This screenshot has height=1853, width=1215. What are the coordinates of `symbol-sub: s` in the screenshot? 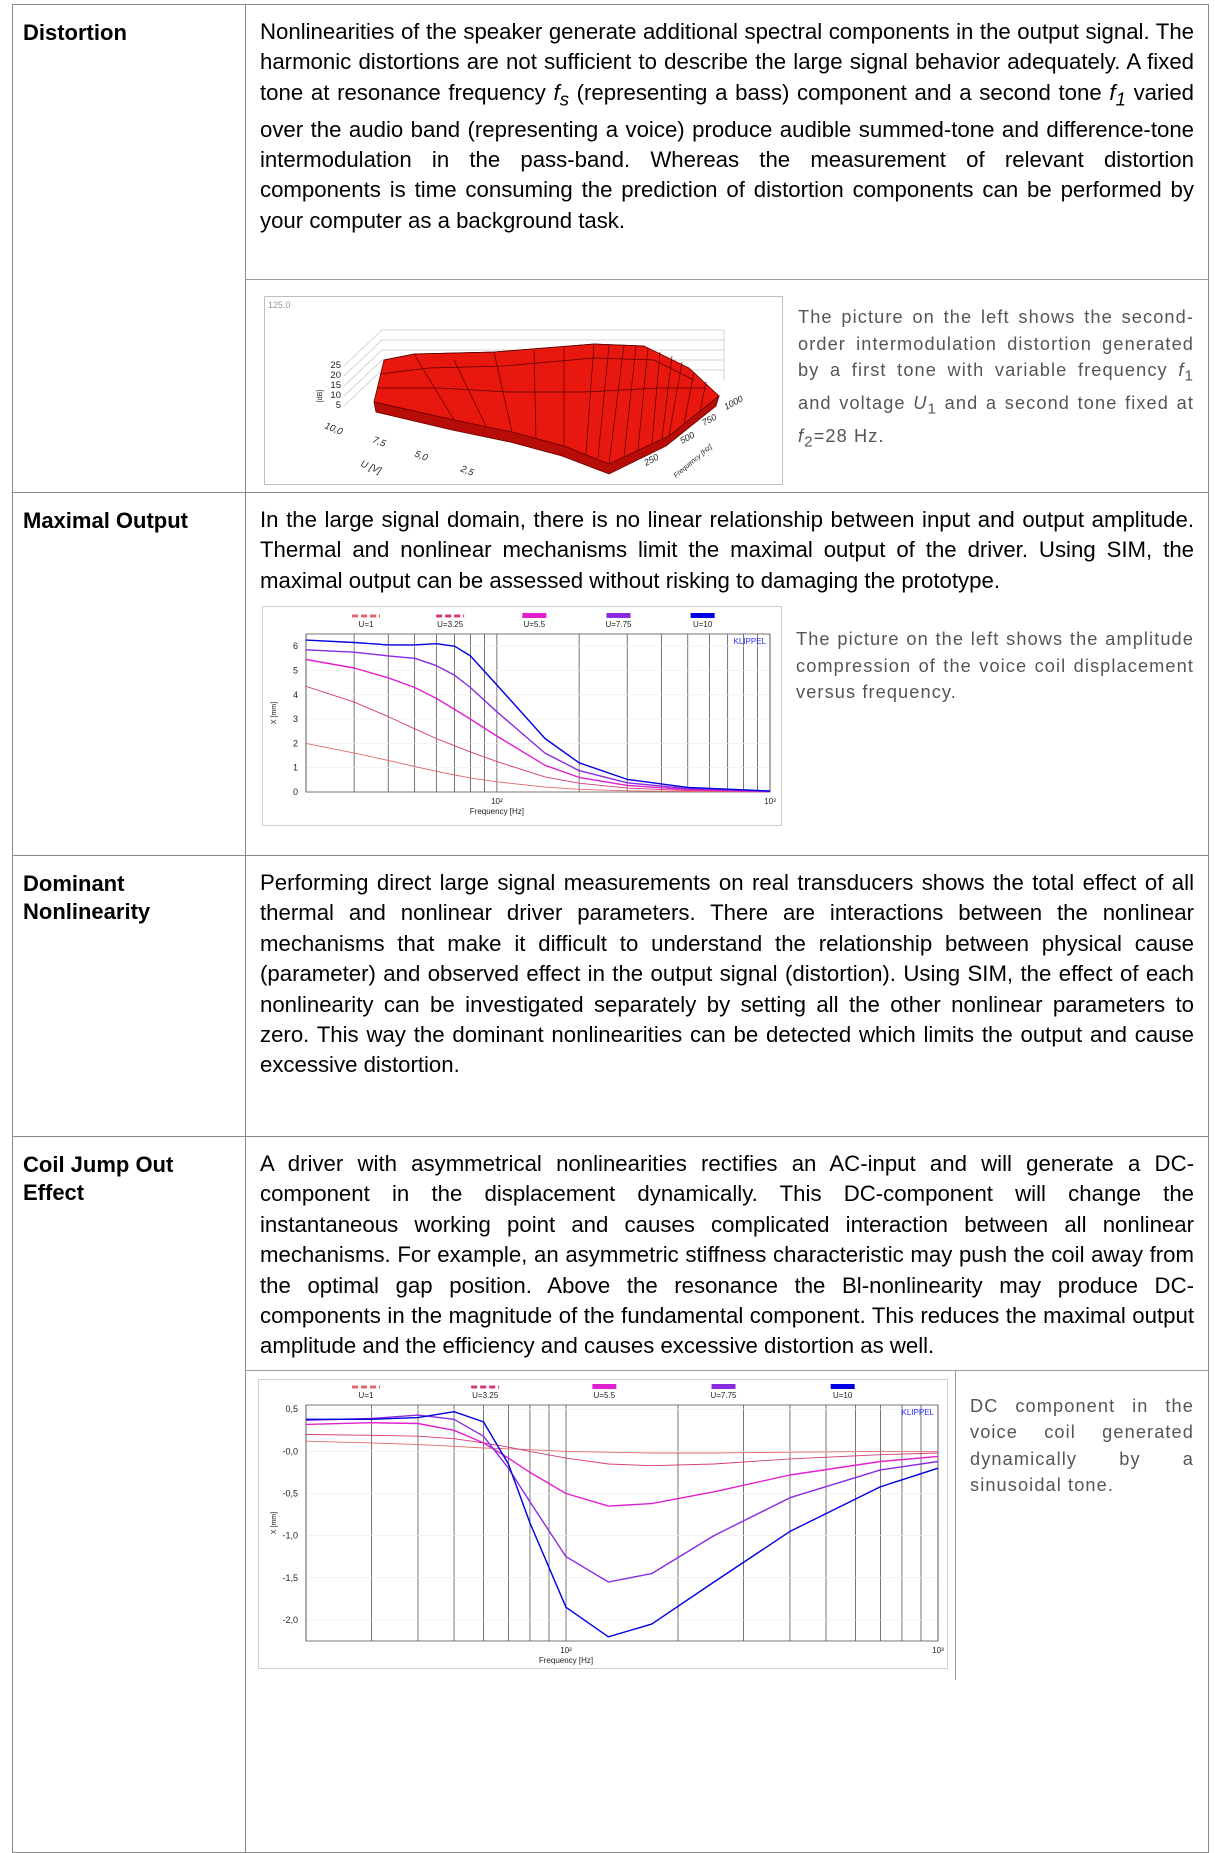 It's located at (564, 99).